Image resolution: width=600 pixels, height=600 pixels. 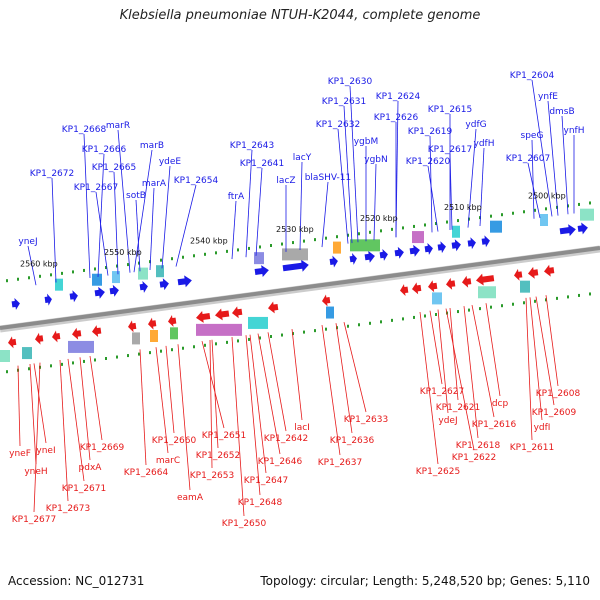 What do you see at coordinates (39, 263) in the screenshot?
I see `scale-label: 2560 kbp` at bounding box center [39, 263].